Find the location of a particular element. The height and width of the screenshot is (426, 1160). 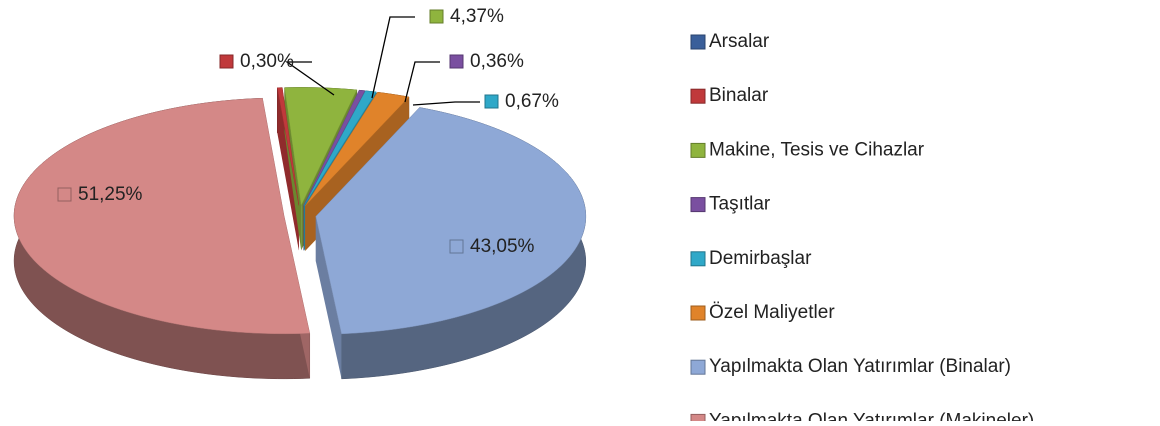

legend-label: Binalar is located at coordinates (739, 95).